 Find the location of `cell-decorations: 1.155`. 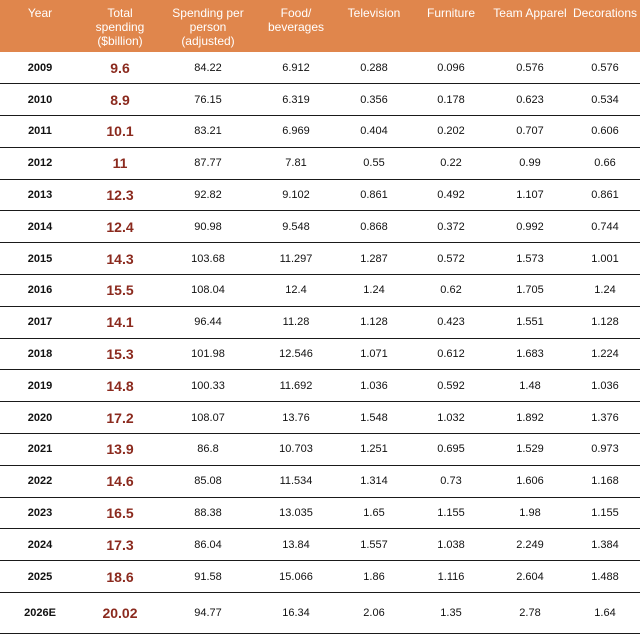

cell-decorations: 1.155 is located at coordinates (605, 513).